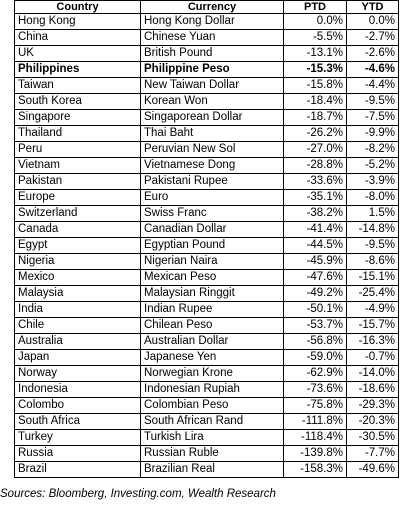 This screenshot has height=505, width=404. I want to click on ptd-cell: -158.3%, so click(315, 469).